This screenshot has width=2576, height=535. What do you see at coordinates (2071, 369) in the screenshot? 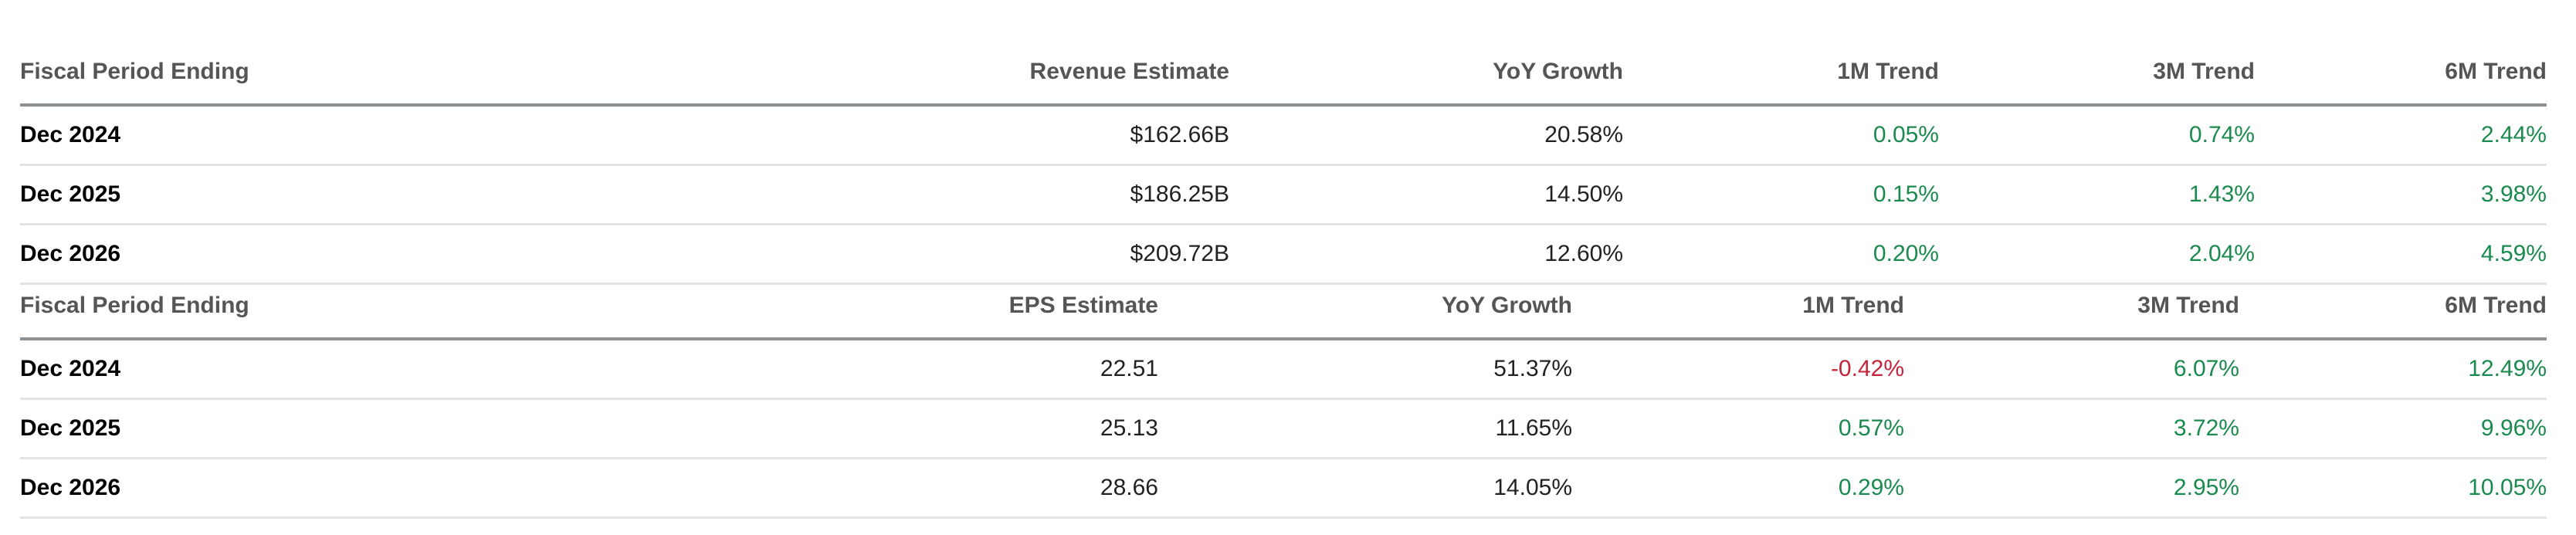
I see `trend-3m-cell: 6.07%` at bounding box center [2071, 369].